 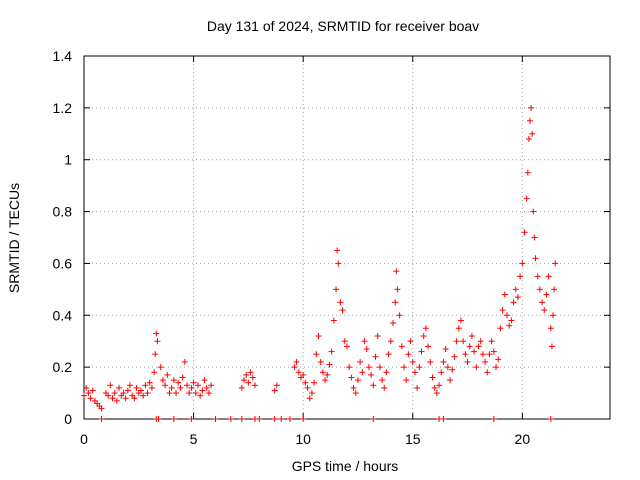 I want to click on y-tick-label: 0.4, so click(x=63, y=315).